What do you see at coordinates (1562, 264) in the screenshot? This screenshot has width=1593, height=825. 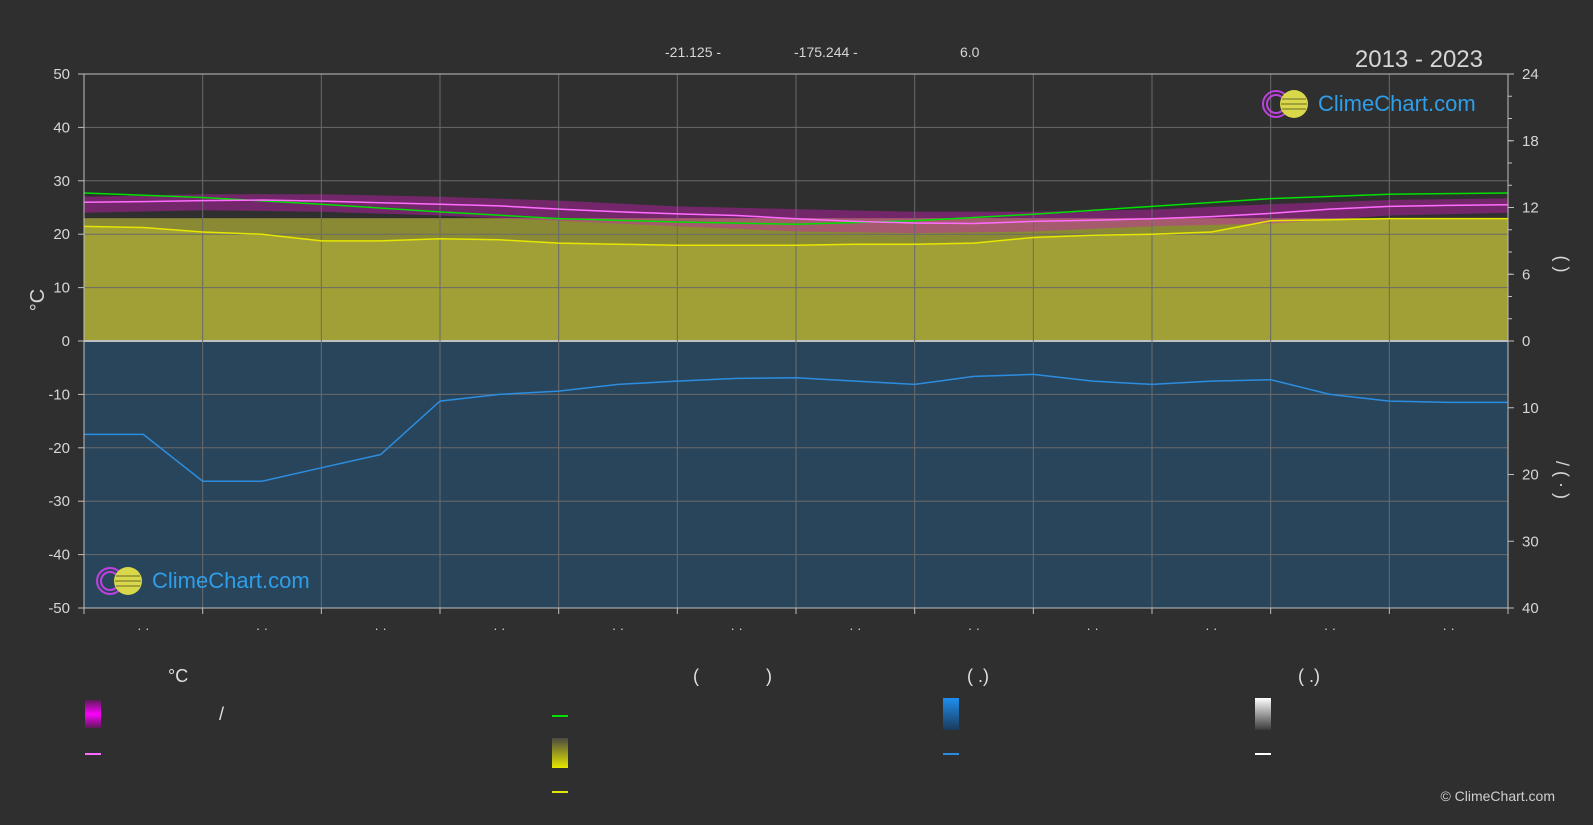 I see `y-axis-right-top-label: ( )` at bounding box center [1562, 264].